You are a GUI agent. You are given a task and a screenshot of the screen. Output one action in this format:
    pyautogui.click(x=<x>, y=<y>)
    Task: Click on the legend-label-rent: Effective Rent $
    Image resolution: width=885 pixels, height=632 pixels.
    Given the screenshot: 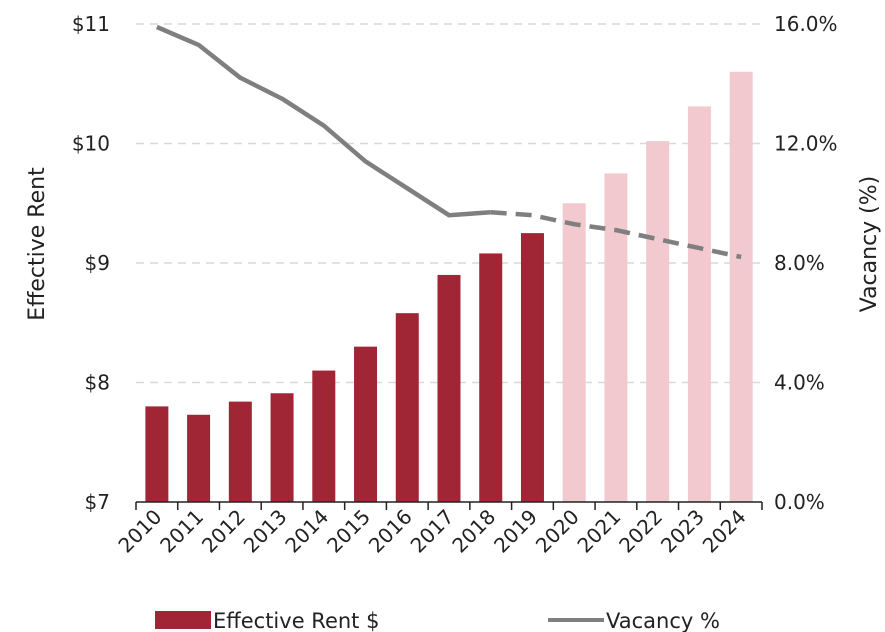 What is the action you would take?
    pyautogui.click(x=296, y=620)
    